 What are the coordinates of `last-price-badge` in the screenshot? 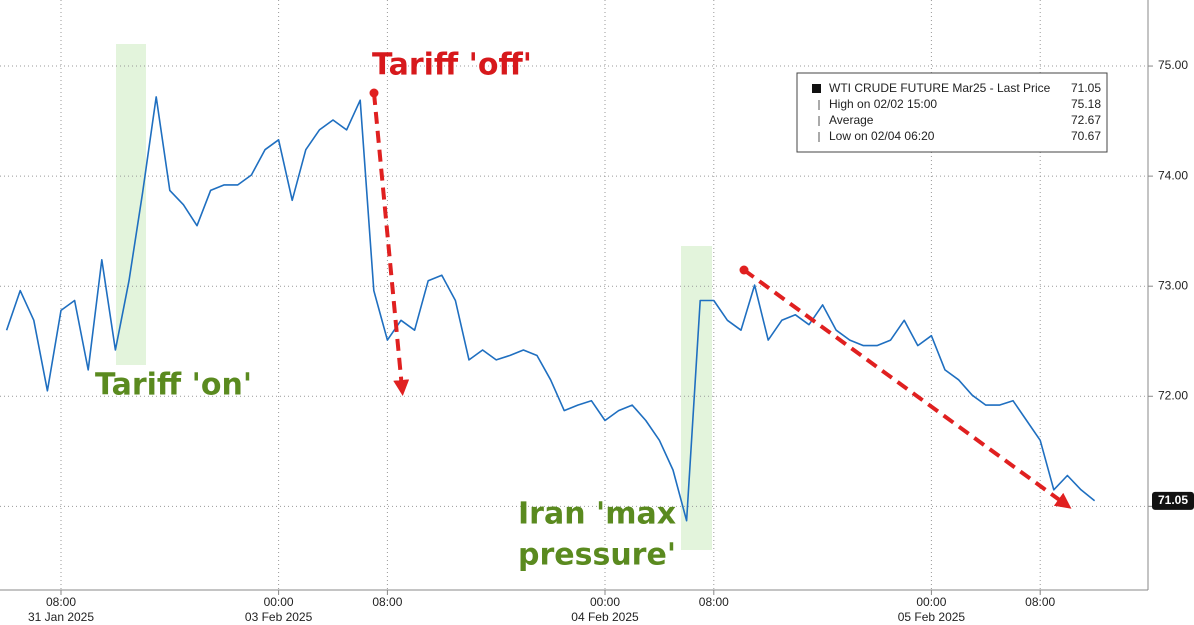 It's located at (1173, 500).